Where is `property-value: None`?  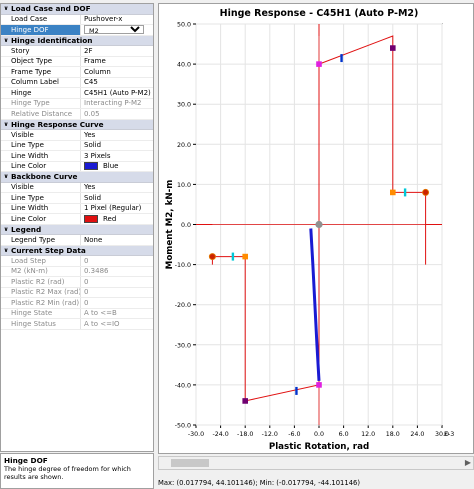 property-value: None is located at coordinates (117, 240).